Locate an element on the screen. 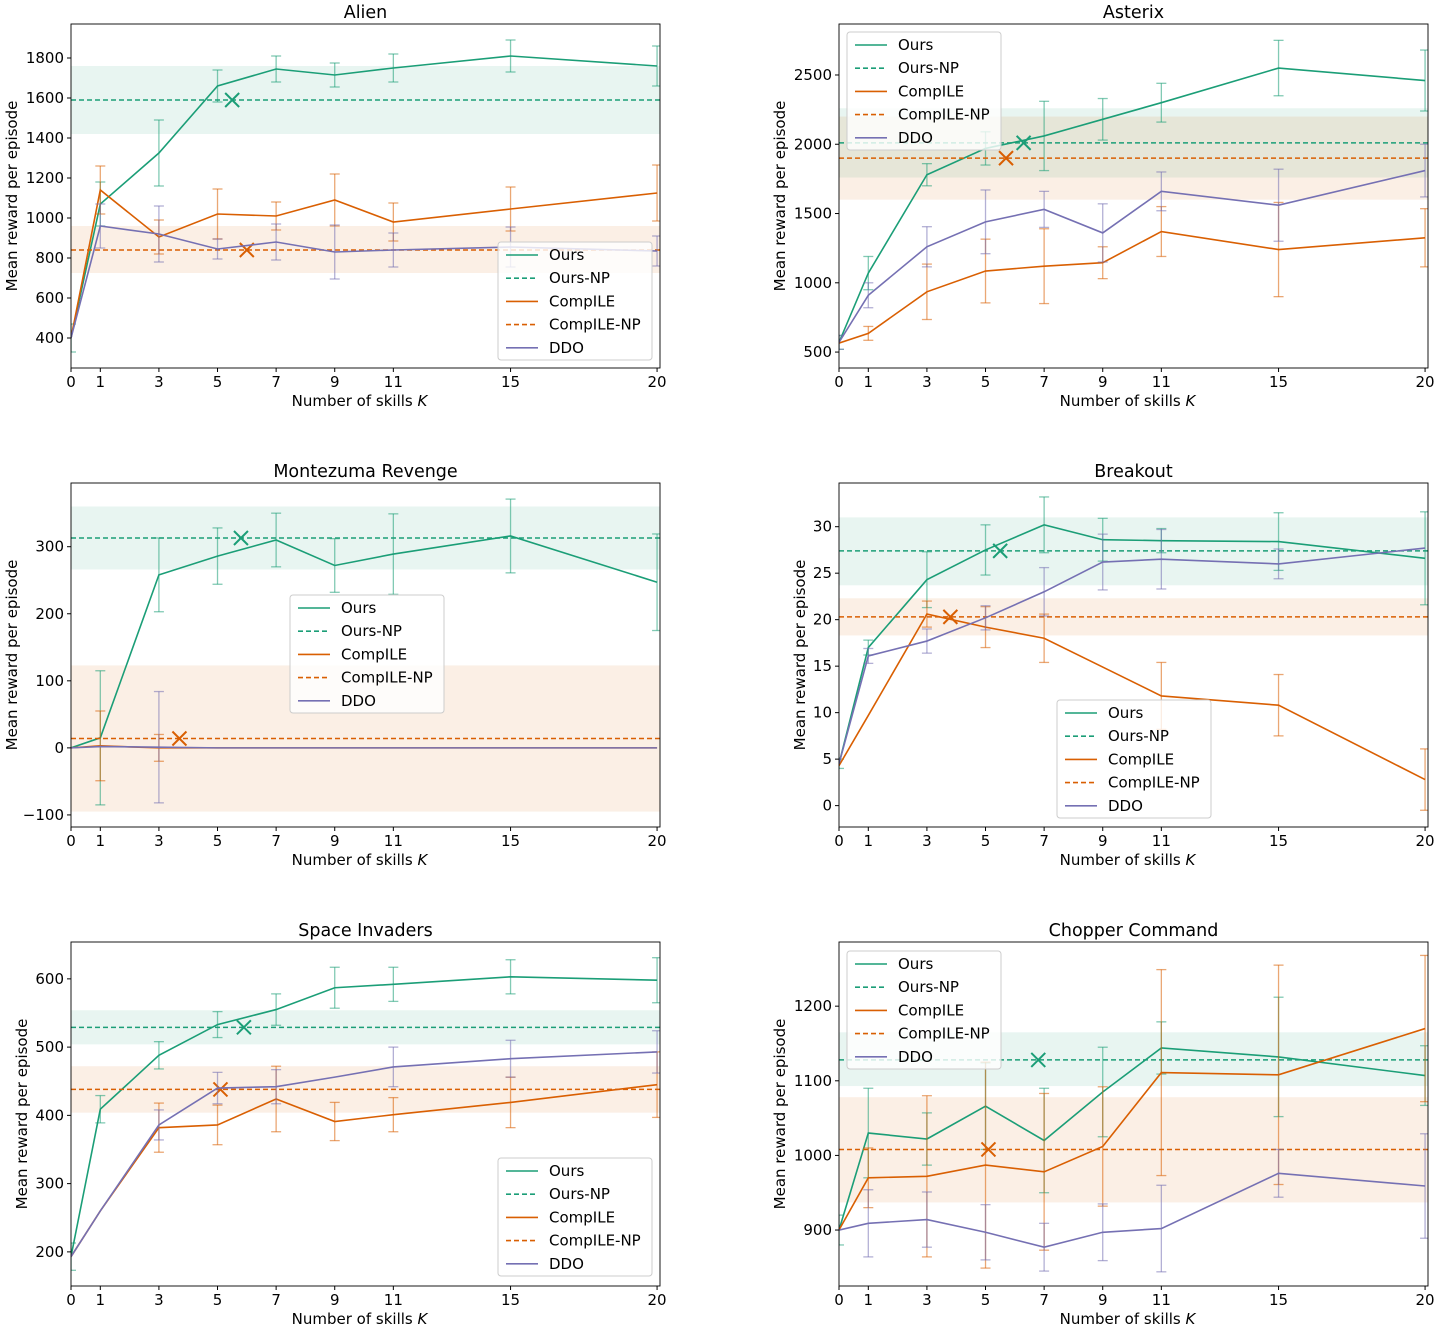 The image size is (1437, 1329). y-tick-label: 1200 is located at coordinates (45, 178).